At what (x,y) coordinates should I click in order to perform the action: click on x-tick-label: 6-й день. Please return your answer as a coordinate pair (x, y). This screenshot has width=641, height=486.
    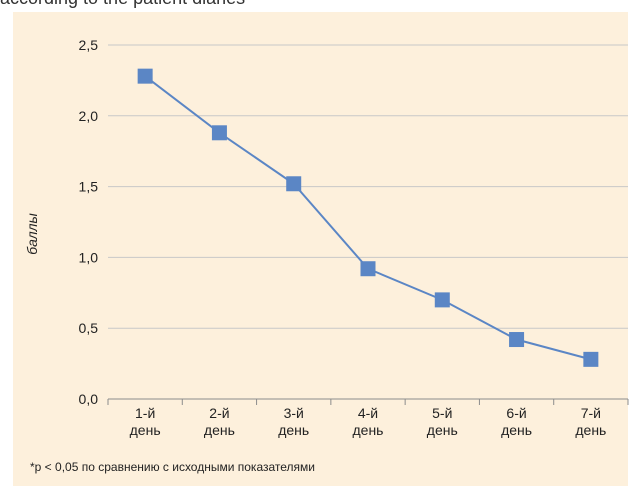
    Looking at the image, I should click on (516, 421).